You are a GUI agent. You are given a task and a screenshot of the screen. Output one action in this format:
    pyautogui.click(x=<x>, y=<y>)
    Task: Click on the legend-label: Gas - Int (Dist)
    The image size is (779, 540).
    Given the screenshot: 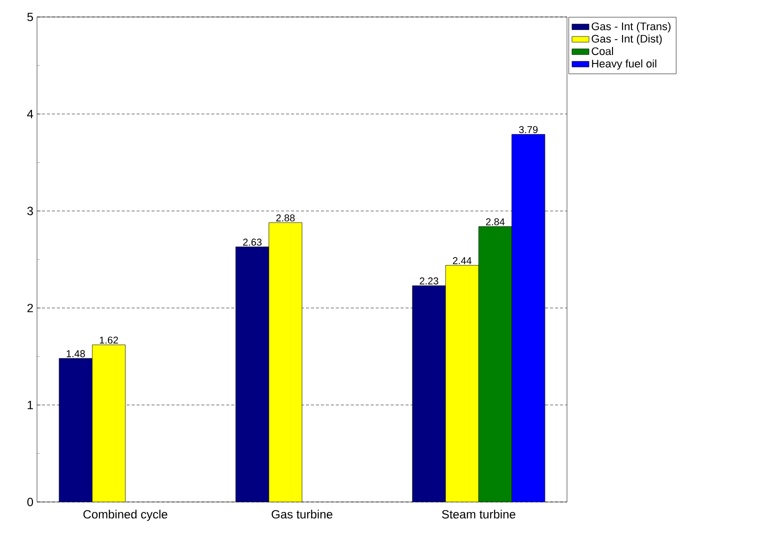 What is the action you would take?
    pyautogui.click(x=627, y=39)
    